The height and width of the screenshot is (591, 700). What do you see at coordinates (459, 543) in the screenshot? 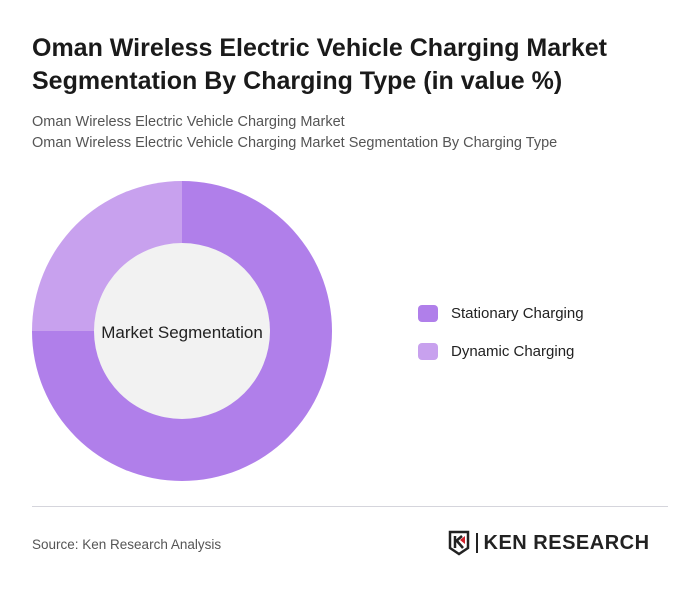
I see `logo-k-icon` at bounding box center [459, 543].